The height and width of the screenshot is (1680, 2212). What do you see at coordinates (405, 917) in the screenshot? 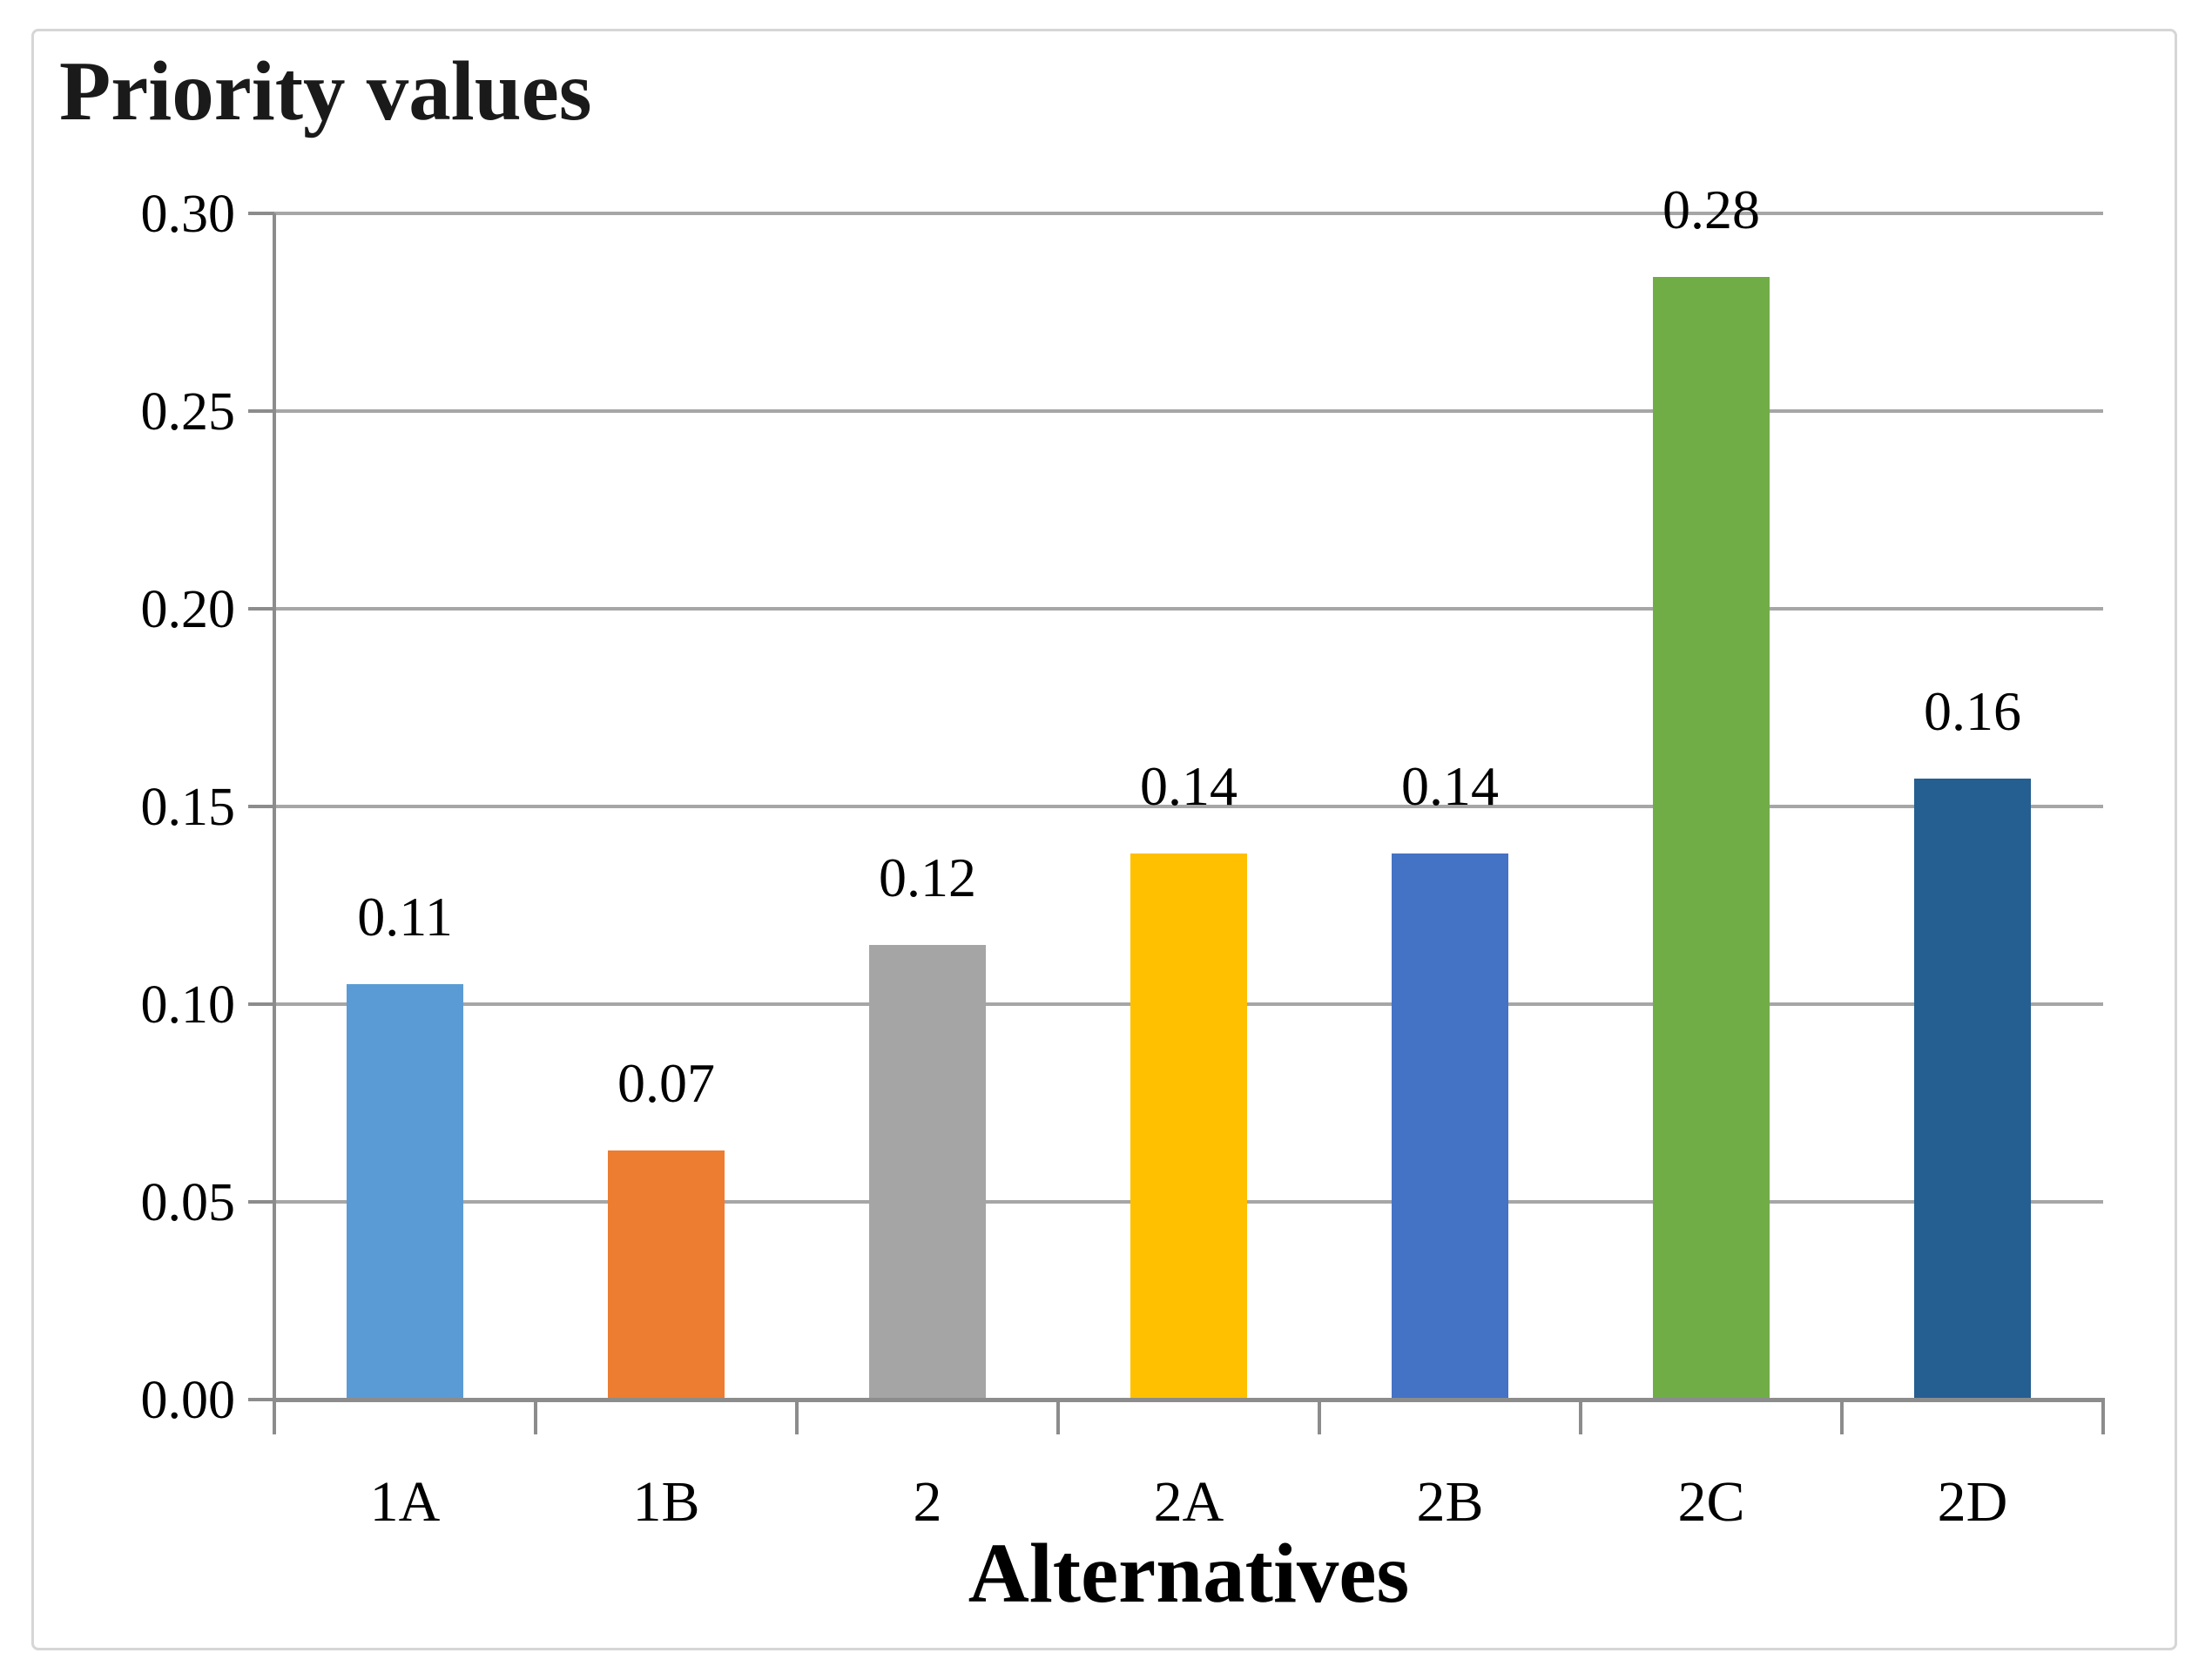
I see `data-label-1A: 0.11` at bounding box center [405, 917].